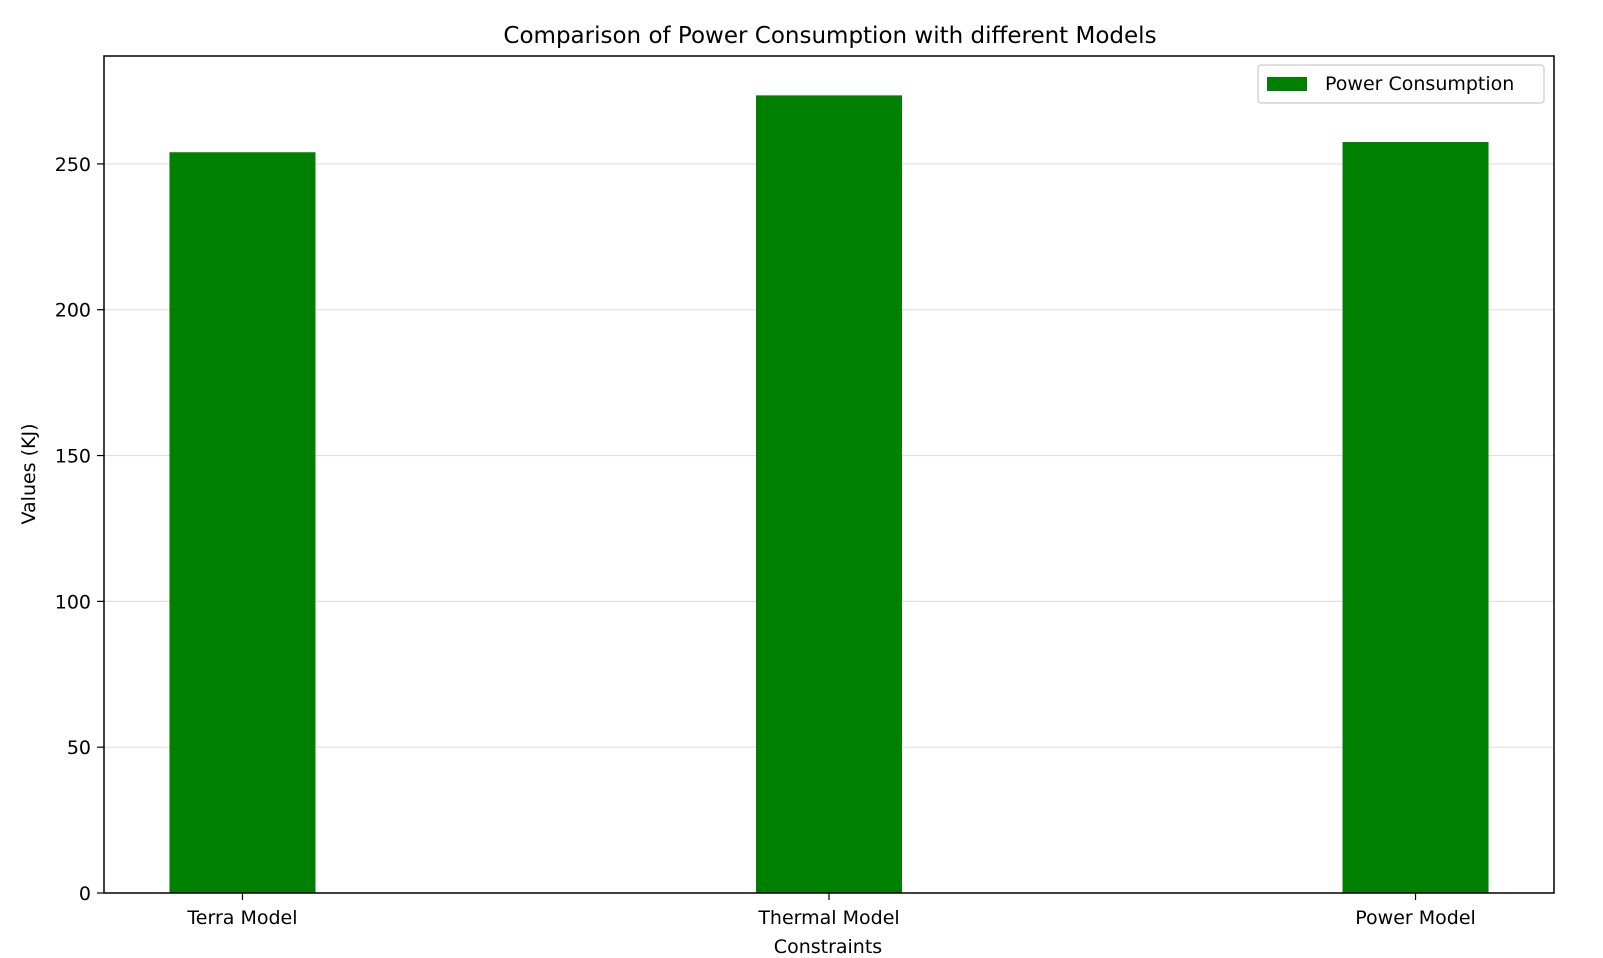  I want to click on legend-box, so click(1401, 84).